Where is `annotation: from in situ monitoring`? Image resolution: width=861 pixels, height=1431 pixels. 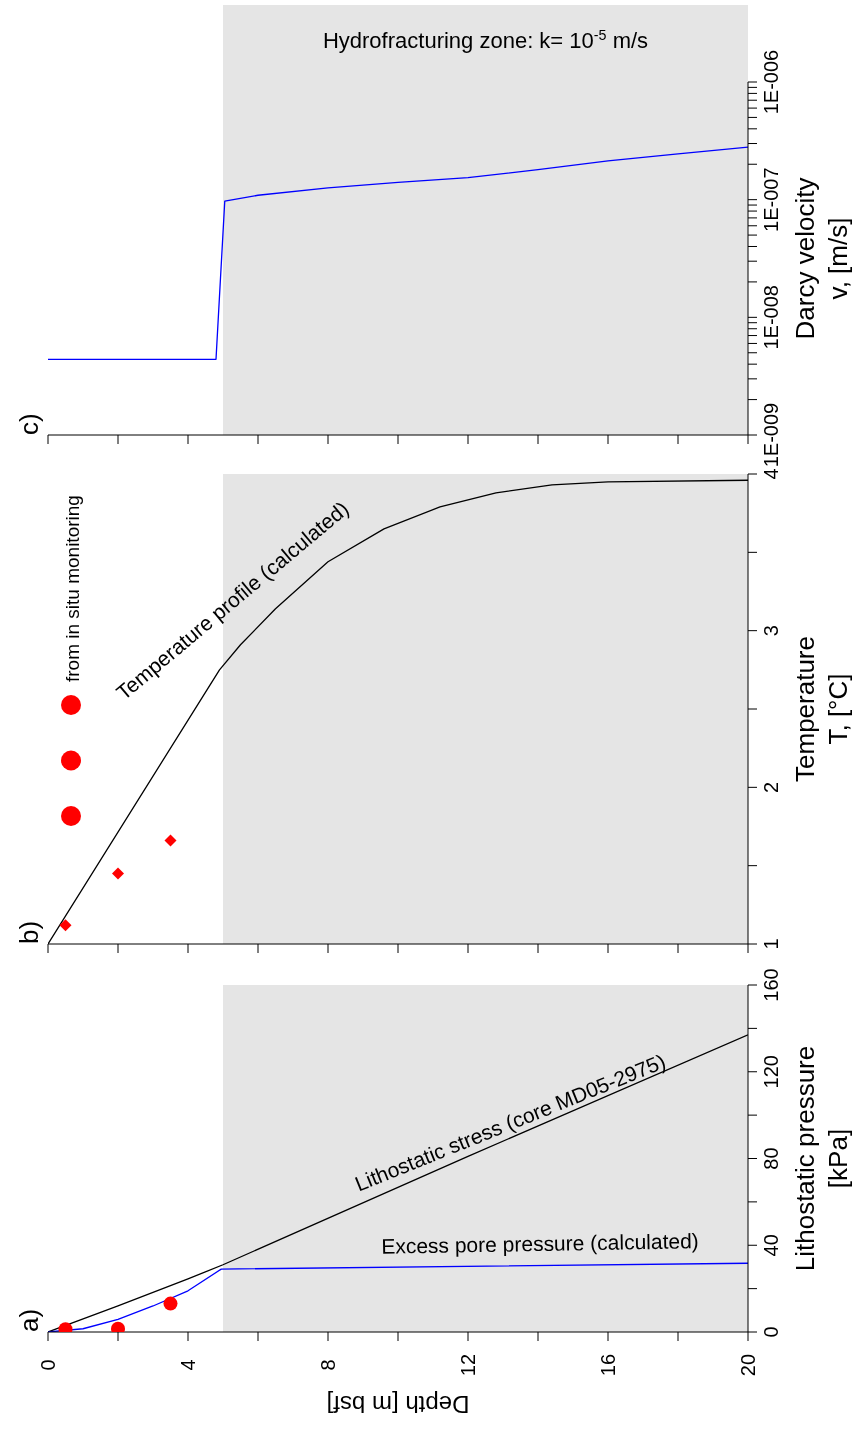 annotation: from in situ monitoring is located at coordinates (72, 588).